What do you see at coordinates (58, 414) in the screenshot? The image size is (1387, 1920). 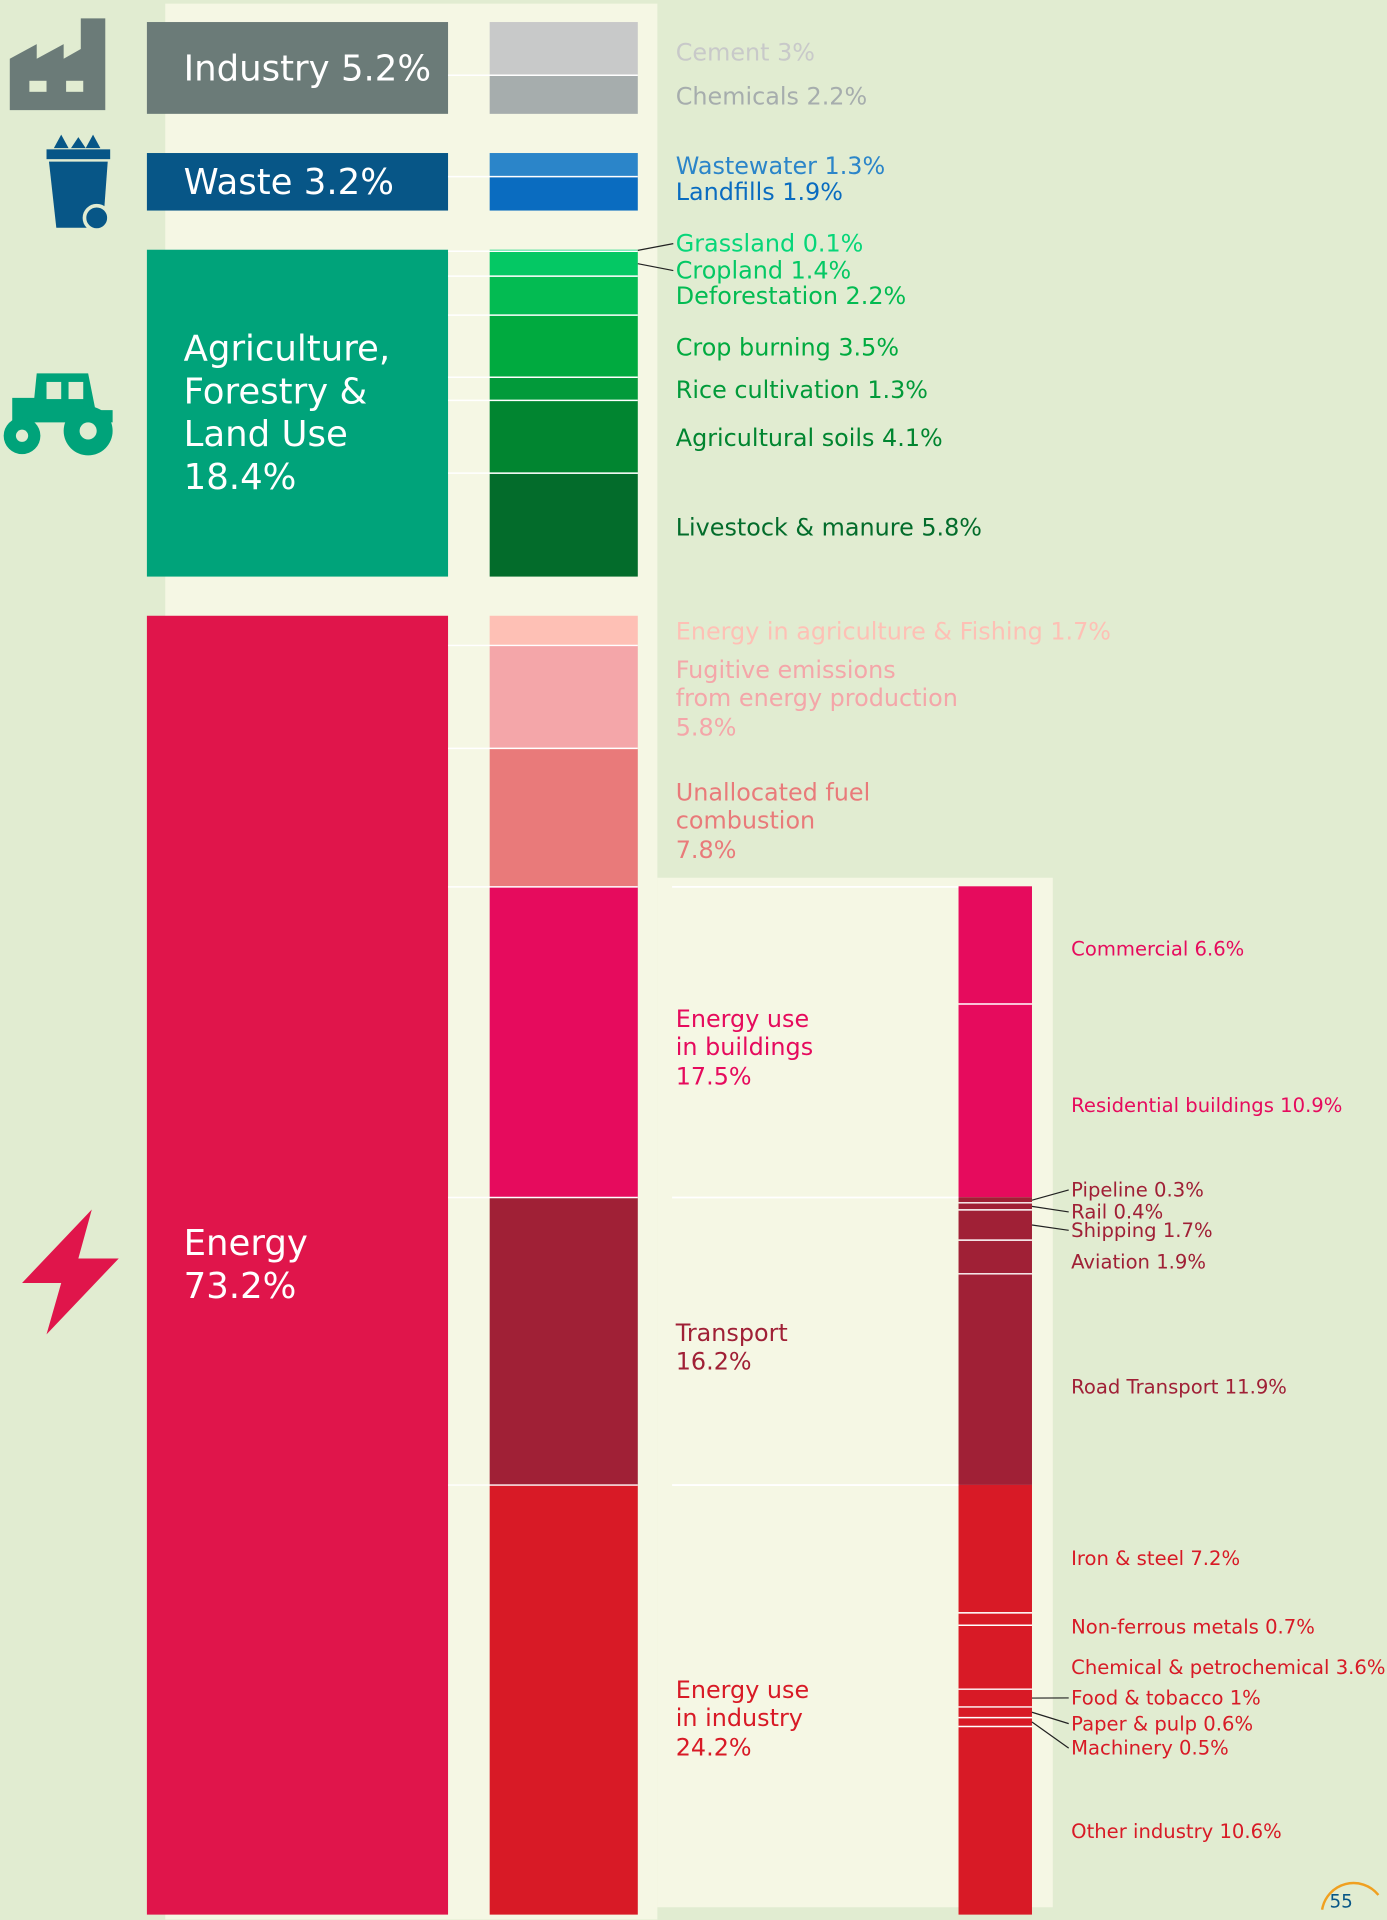 I see `tractor-icon` at bounding box center [58, 414].